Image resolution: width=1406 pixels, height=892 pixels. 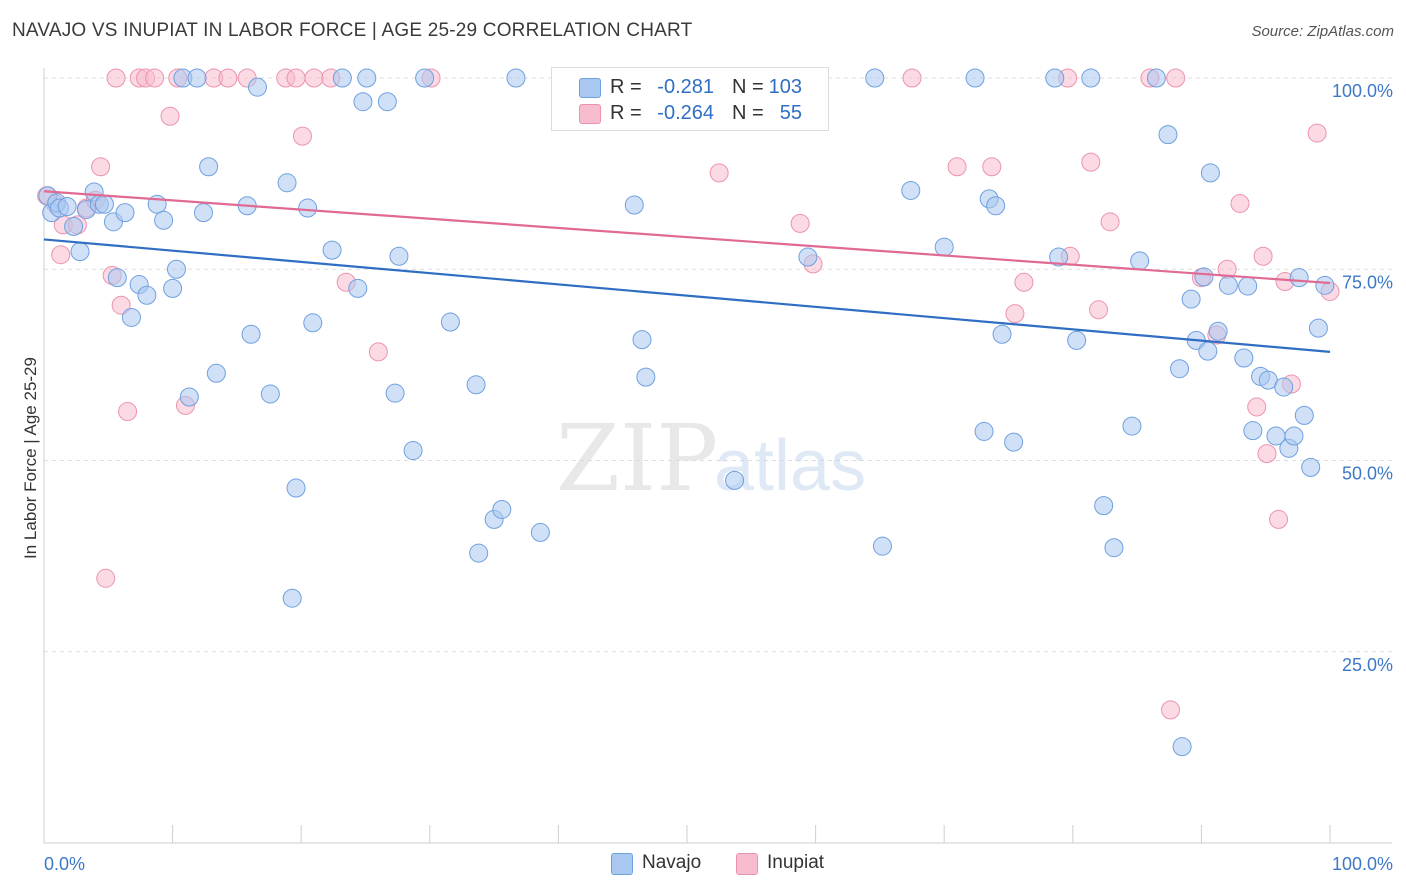 What do you see at coordinates (748, 87) in the screenshot?
I see `legend-n-label: N =` at bounding box center [748, 87].